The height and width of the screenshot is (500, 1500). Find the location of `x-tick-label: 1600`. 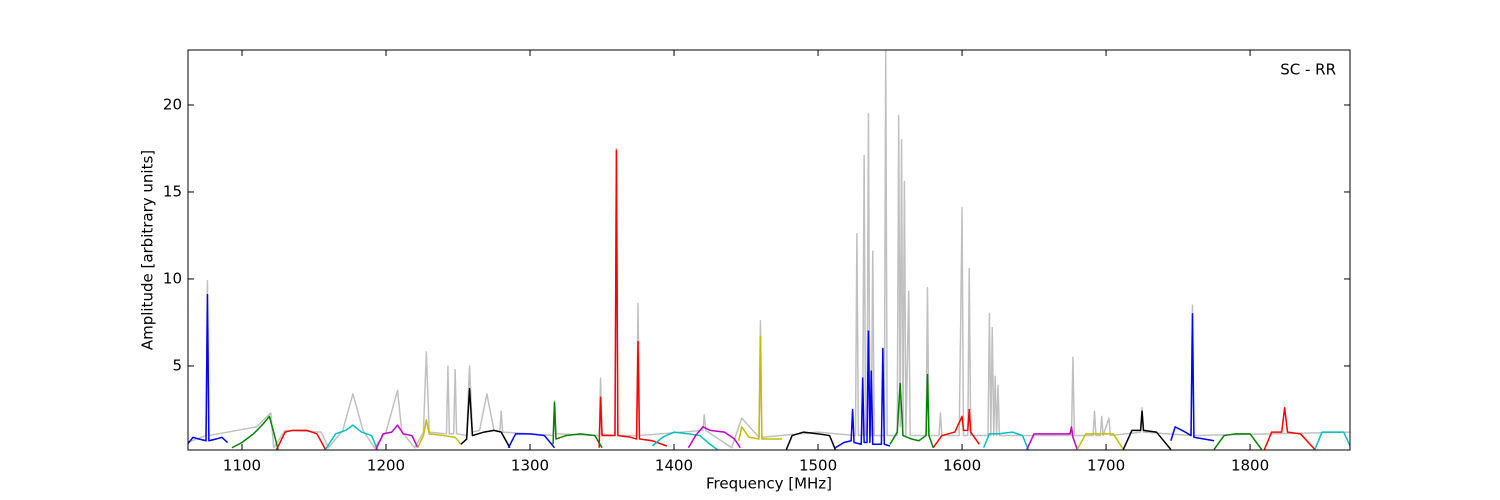

x-tick-label: 1600 is located at coordinates (962, 466).